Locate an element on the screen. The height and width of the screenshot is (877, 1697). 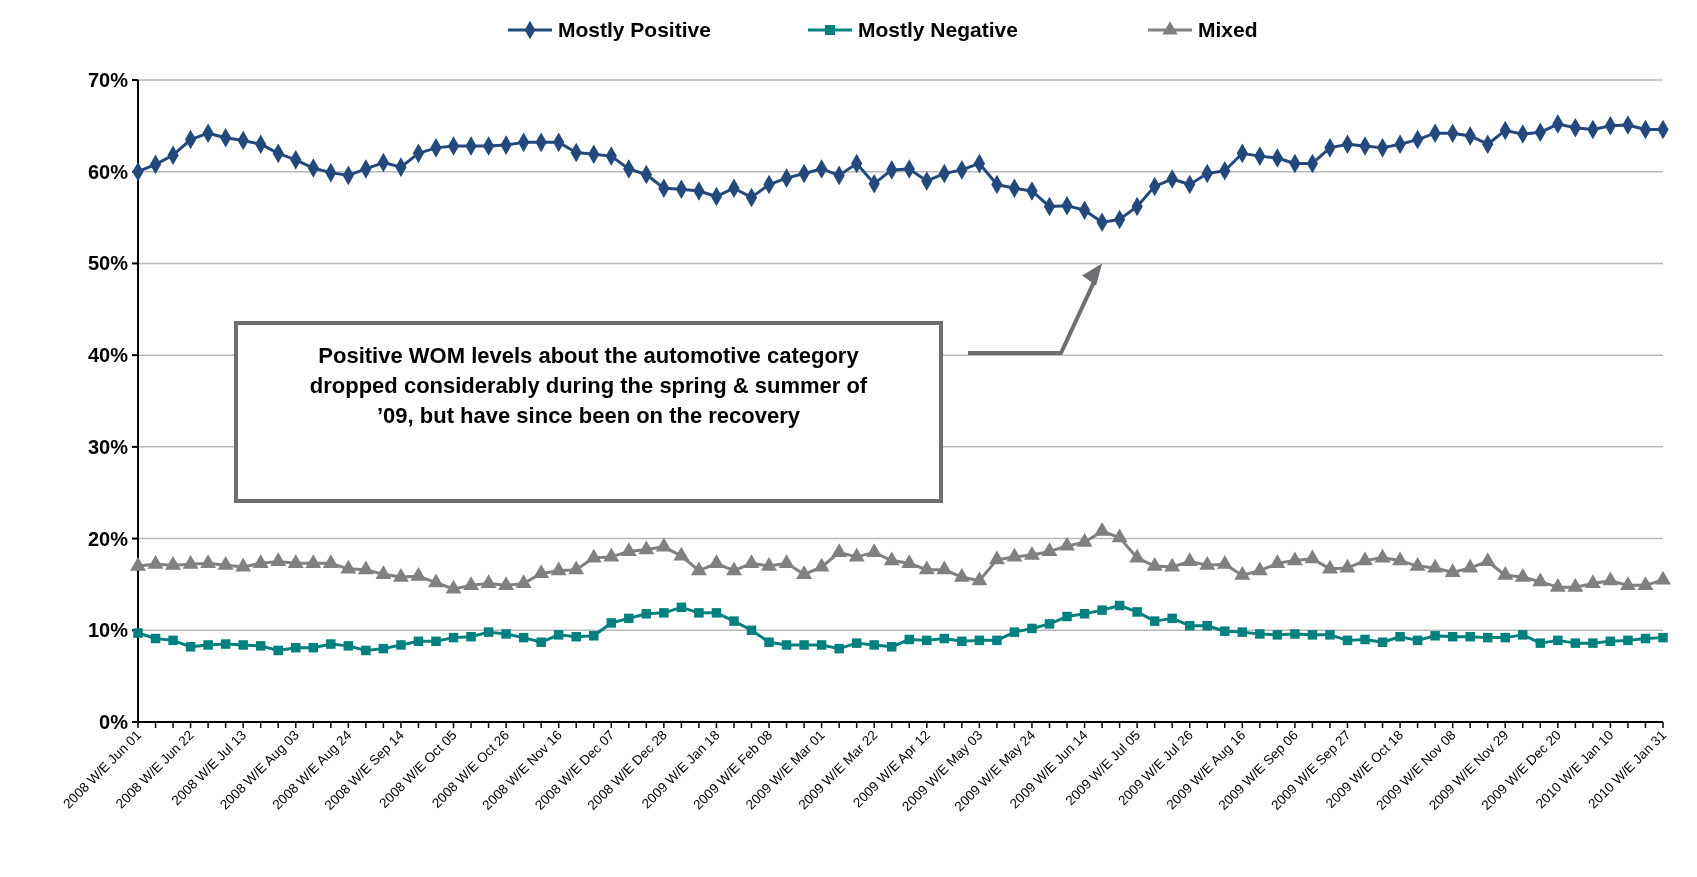
y-tick-label: 20% is located at coordinates (108, 538).